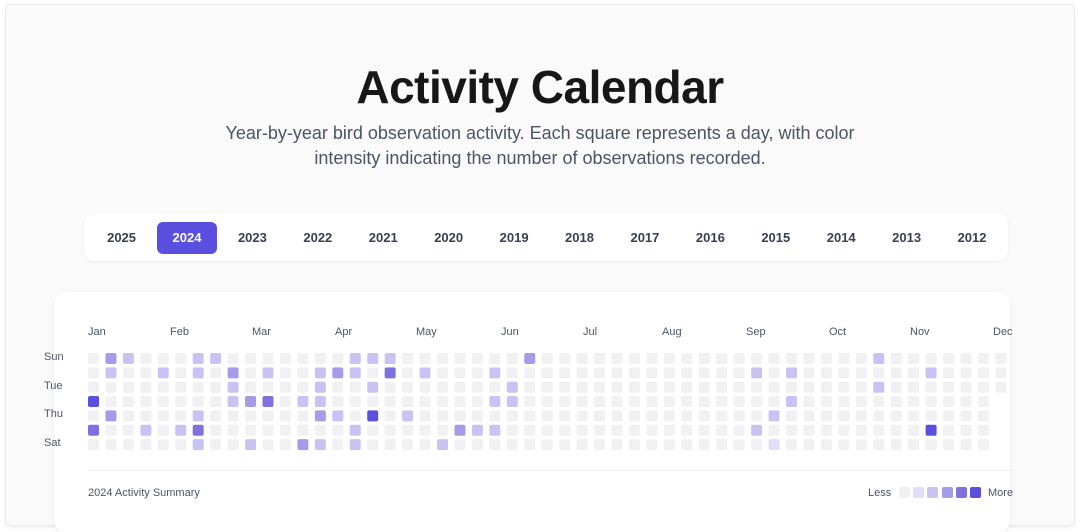  What do you see at coordinates (122, 237) in the screenshot?
I see `year-tab-2025: 2025` at bounding box center [122, 237].